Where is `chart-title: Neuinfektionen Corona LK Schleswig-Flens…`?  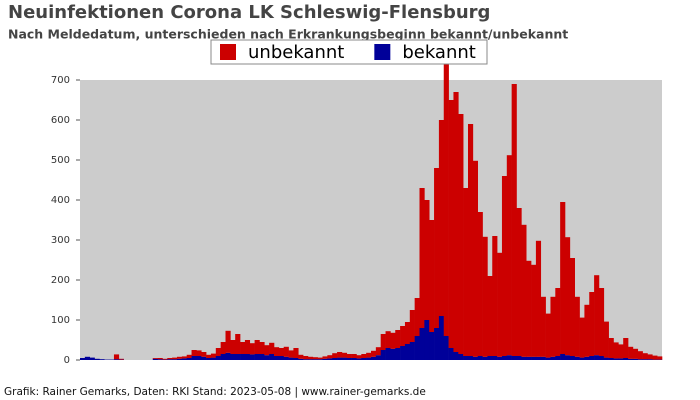
chart-title: Neuinfektionen Corona LK Schleswig-Flens… is located at coordinates (249, 12).